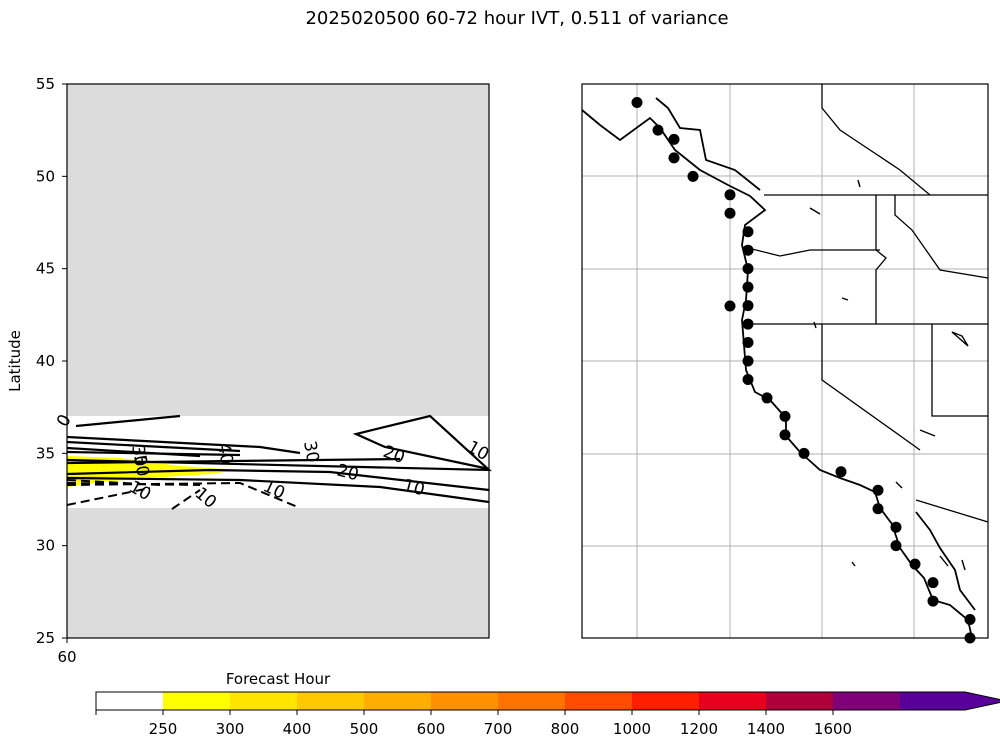  What do you see at coordinates (163, 729) in the screenshot?
I see `colorbar-tick-label: 250` at bounding box center [163, 729].